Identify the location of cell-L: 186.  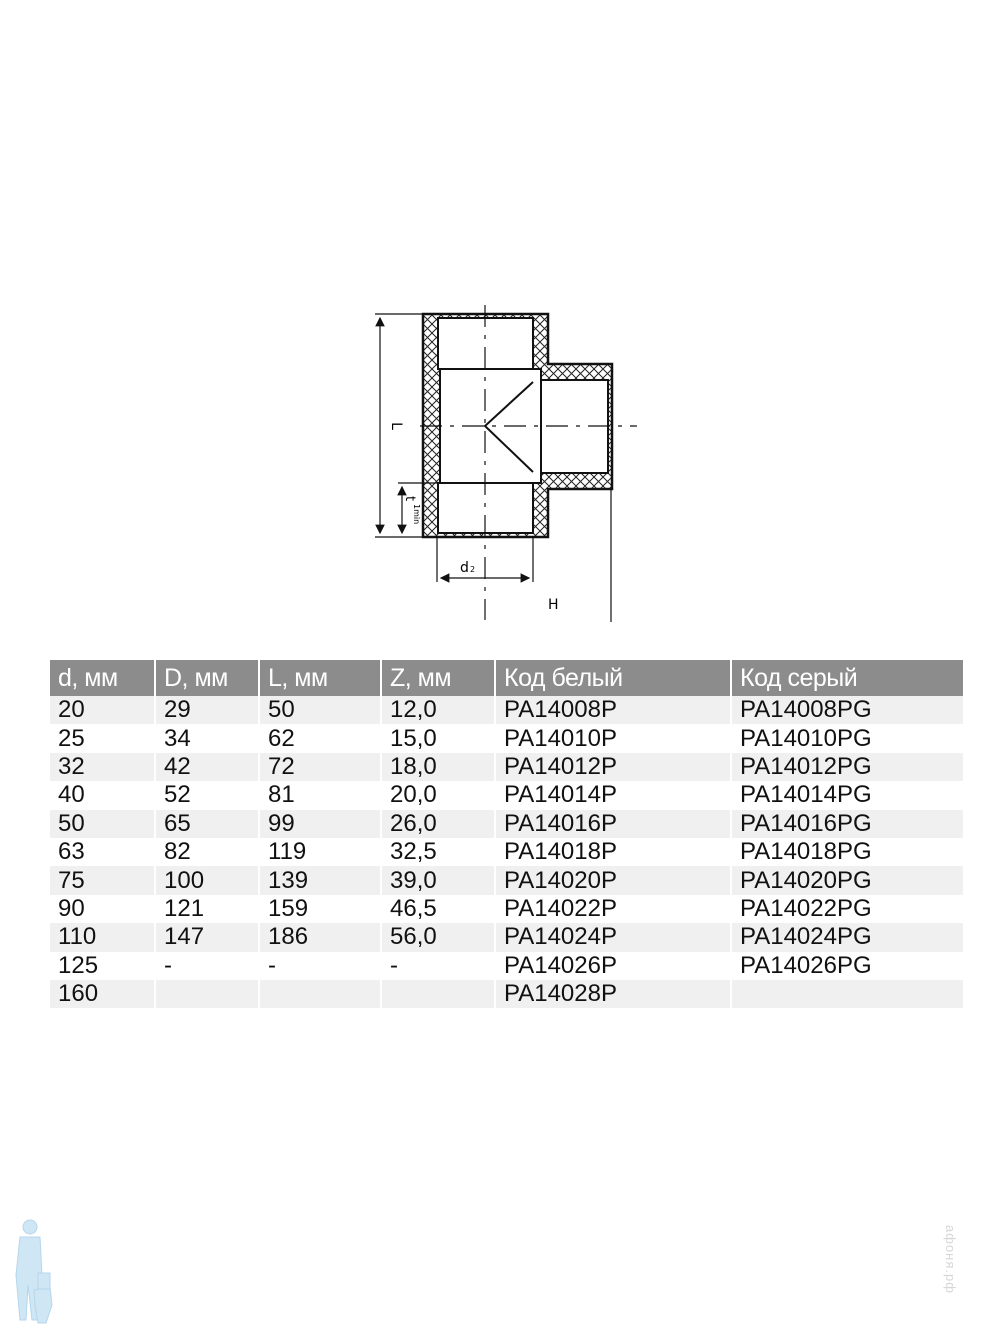
(320, 937).